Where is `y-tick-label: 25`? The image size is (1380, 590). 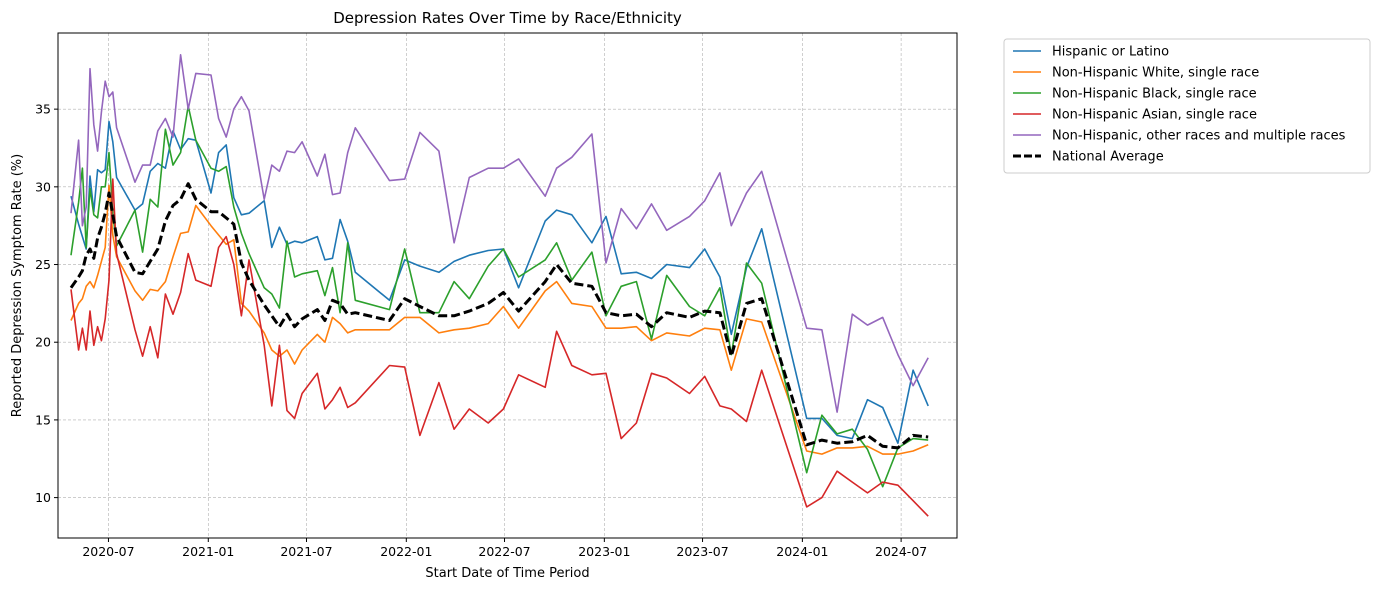
y-tick-label: 25 is located at coordinates (43, 264).